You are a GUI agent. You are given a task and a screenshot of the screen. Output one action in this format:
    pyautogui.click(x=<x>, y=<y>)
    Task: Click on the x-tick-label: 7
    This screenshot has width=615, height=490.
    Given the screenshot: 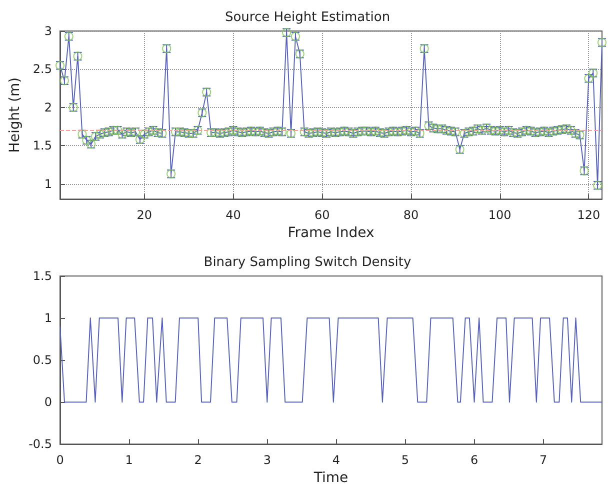 What is the action you would take?
    pyautogui.click(x=543, y=460)
    